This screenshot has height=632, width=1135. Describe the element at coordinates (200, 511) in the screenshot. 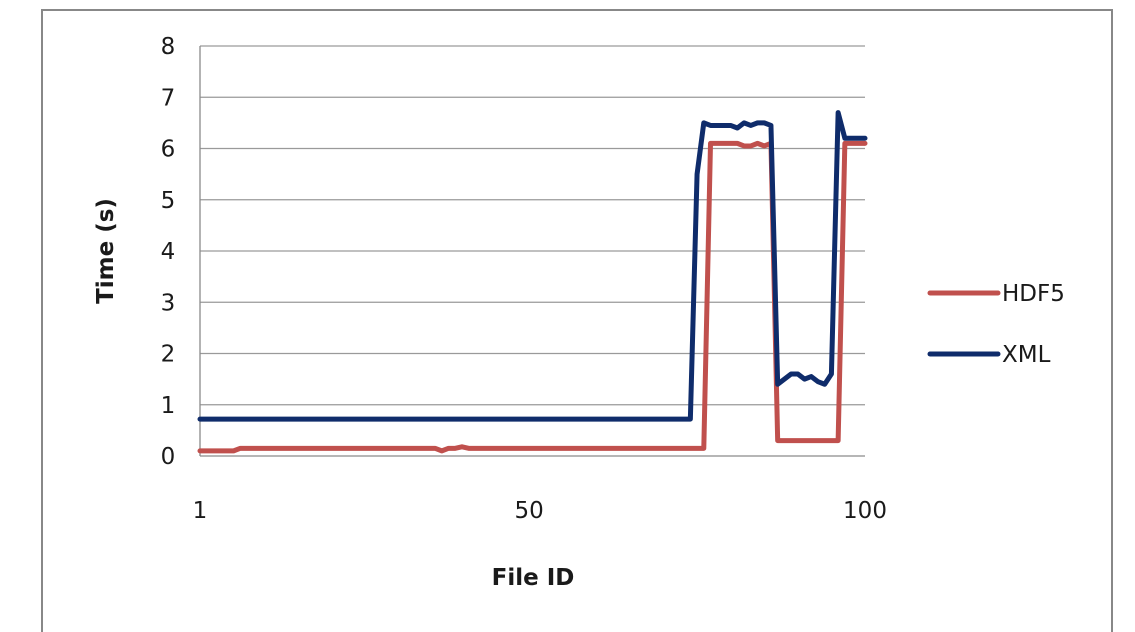

I see `x-tick-label-1: 1` at that location.